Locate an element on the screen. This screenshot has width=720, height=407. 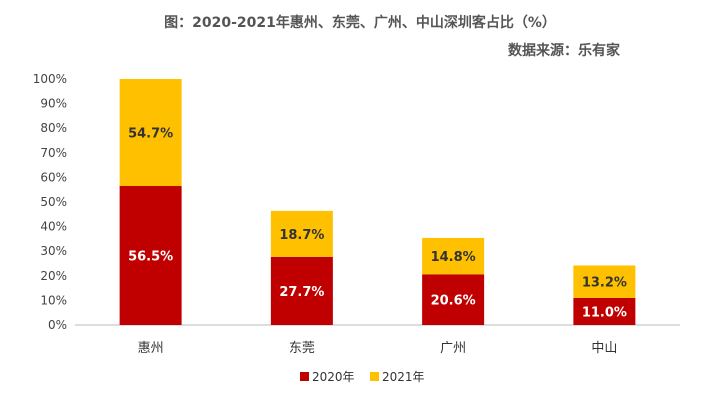
data-label: 56.5% is located at coordinates (150, 257).